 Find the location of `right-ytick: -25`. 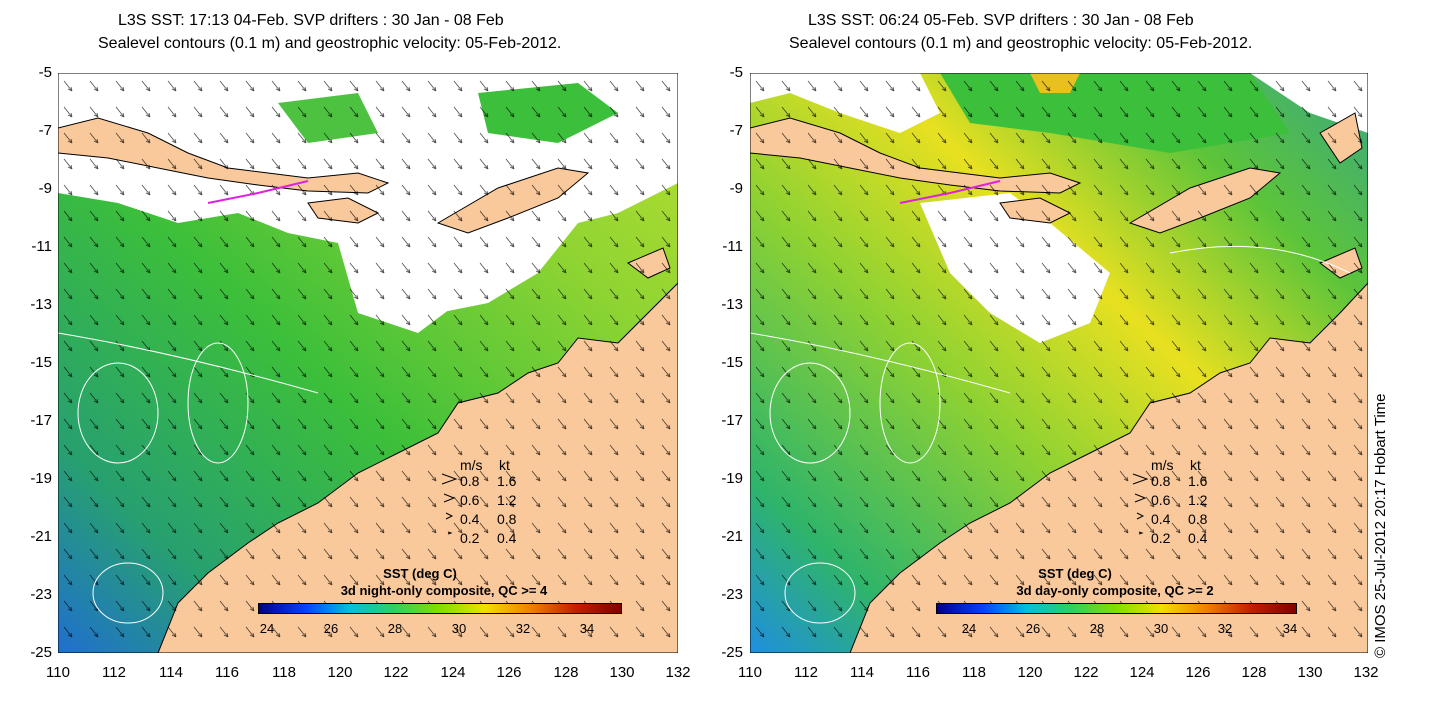

right-ytick: -25 is located at coordinates (732, 652).